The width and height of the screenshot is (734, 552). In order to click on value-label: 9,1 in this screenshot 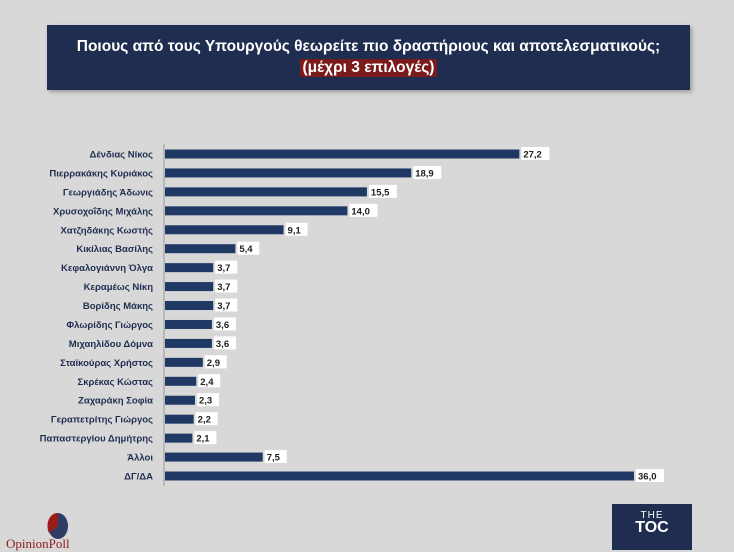, I will do `click(295, 230)`.